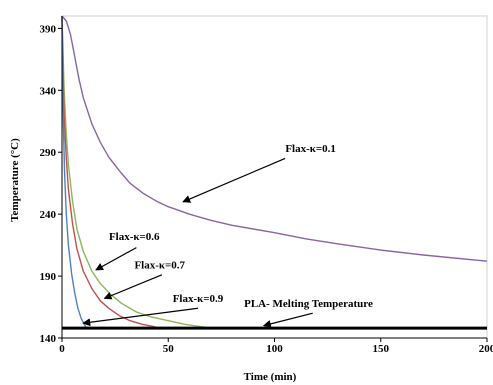  What do you see at coordinates (308, 304) in the screenshot?
I see `annotation-label: PLA- Melting Temperature` at bounding box center [308, 304].